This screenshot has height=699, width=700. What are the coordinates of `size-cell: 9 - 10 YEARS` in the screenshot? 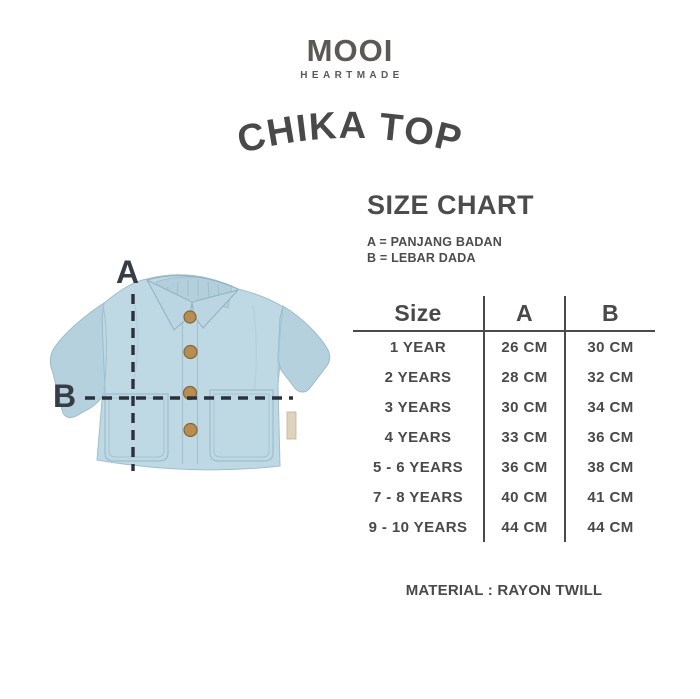 It's located at (418, 527).